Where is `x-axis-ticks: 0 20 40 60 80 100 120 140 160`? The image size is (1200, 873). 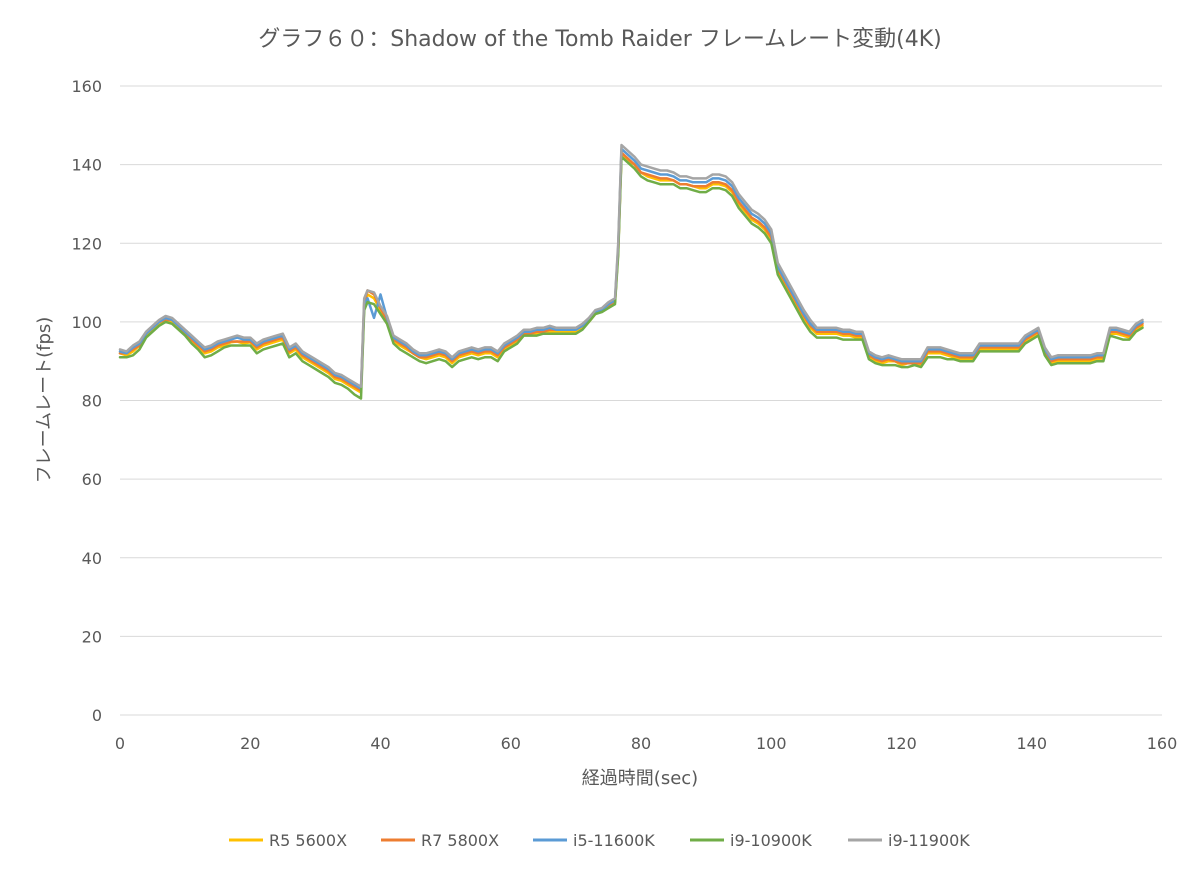
x-axis-ticks: 0 20 40 60 80 100 120 140 160 is located at coordinates (646, 743).